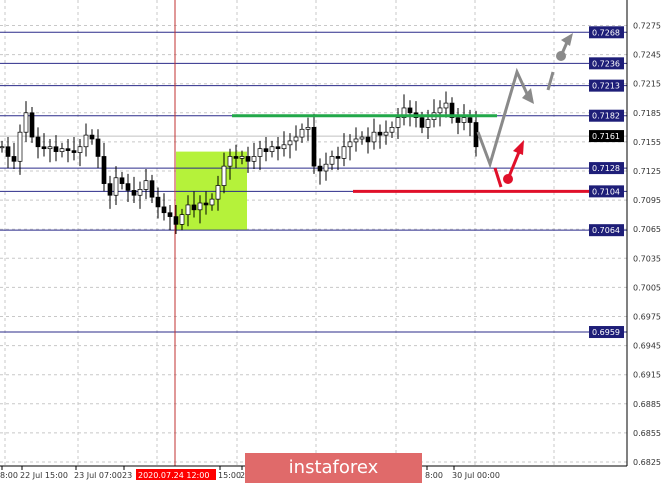 The height and width of the screenshot is (484, 665). I want to click on x-tick-label: 23 Jul 07:00, so click(98, 475).